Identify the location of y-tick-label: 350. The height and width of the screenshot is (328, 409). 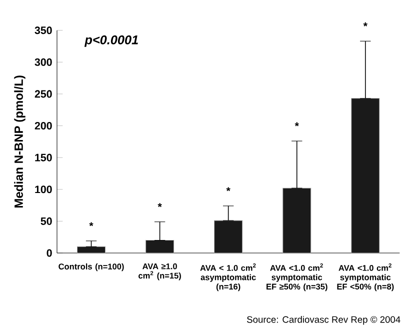
(43, 30).